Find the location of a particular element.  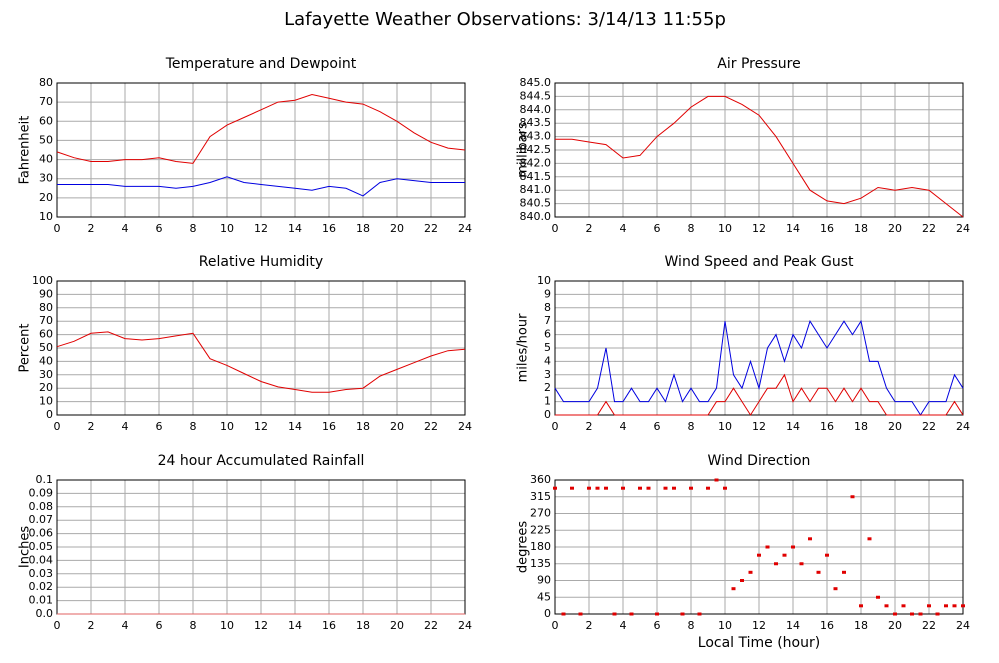

y-tick-label: 843.0 is located at coordinates (536, 136).